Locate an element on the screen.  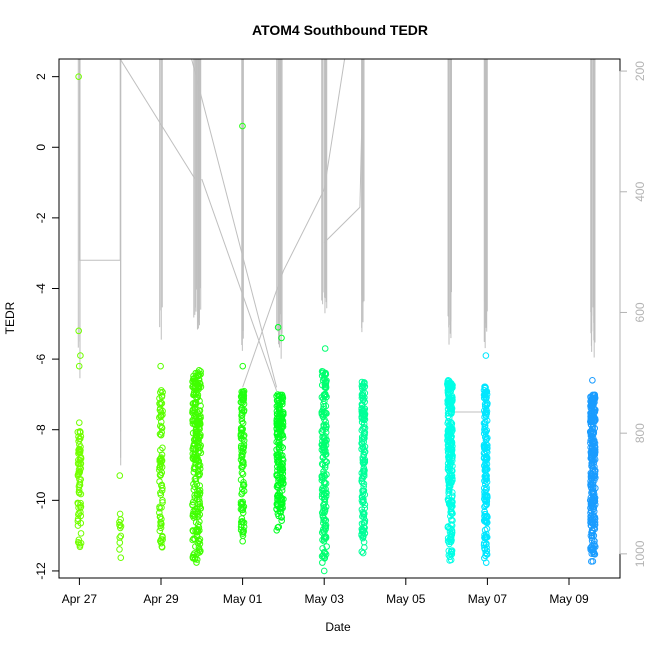
x-tick-label: May 07 is located at coordinates (488, 599).